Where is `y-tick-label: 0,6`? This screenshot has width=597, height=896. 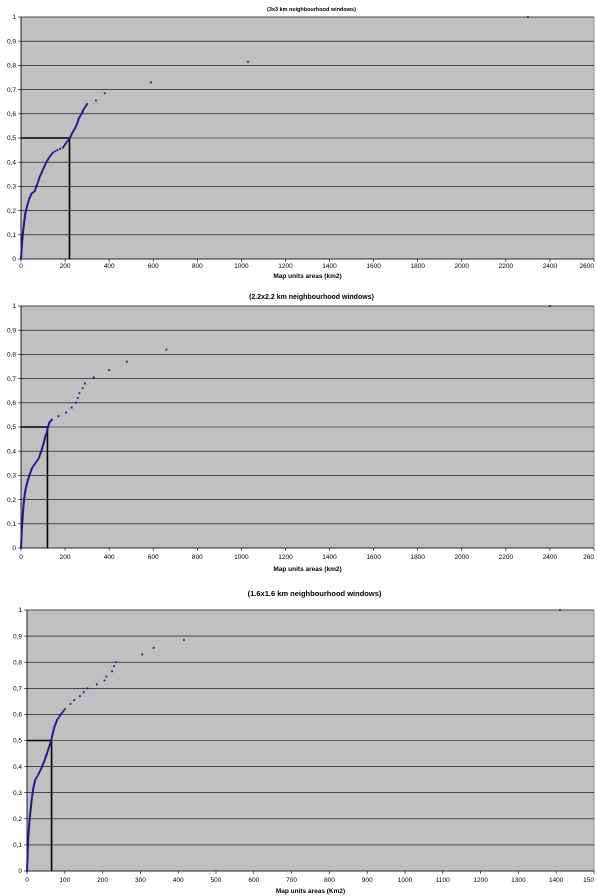
y-tick-label: 0,6 is located at coordinates (11, 114).